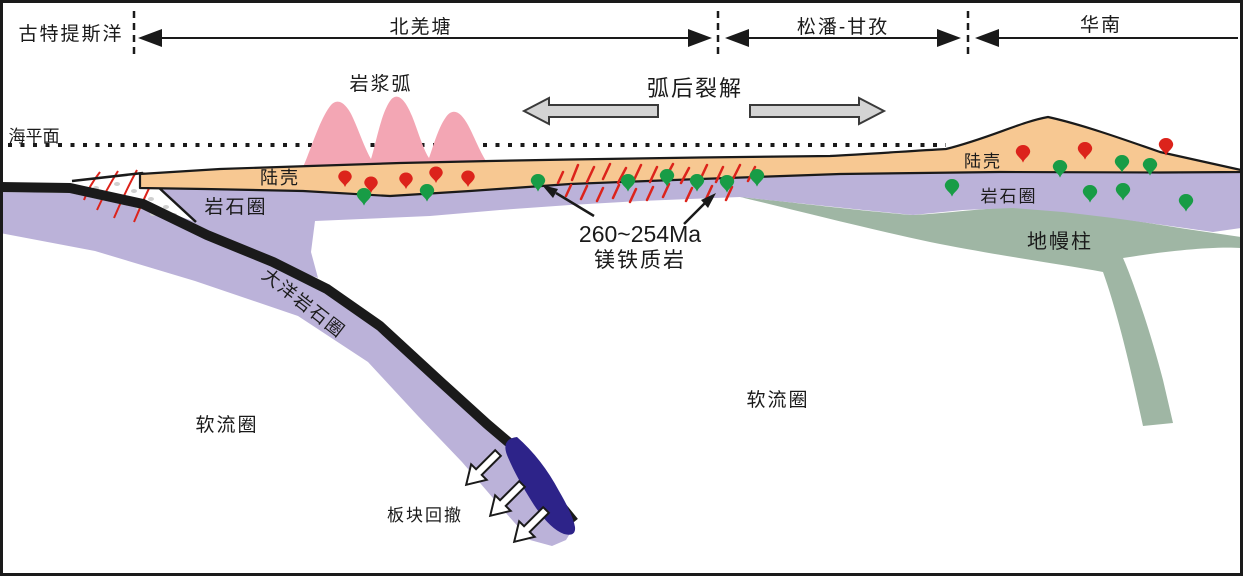 The height and width of the screenshot is (581, 1243). Describe the element at coordinates (629, 205) in the screenshot. I see `mafic-annotation-arrows` at that location.